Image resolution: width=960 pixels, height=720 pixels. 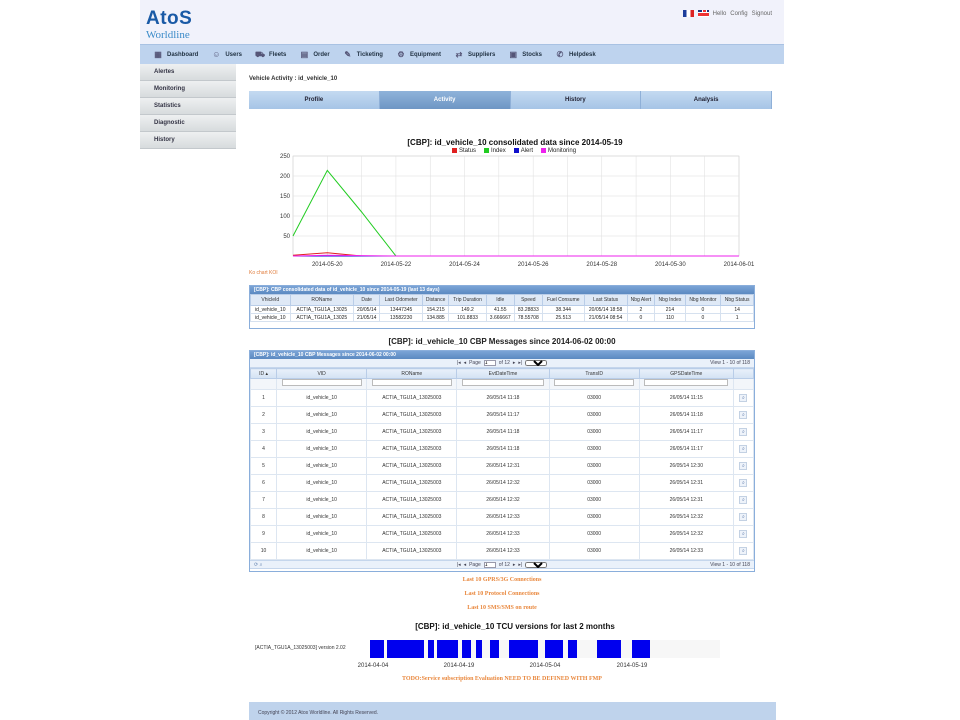 I want to click on nav-suppliers: ⇄ Suppliers, so click(x=476, y=55).